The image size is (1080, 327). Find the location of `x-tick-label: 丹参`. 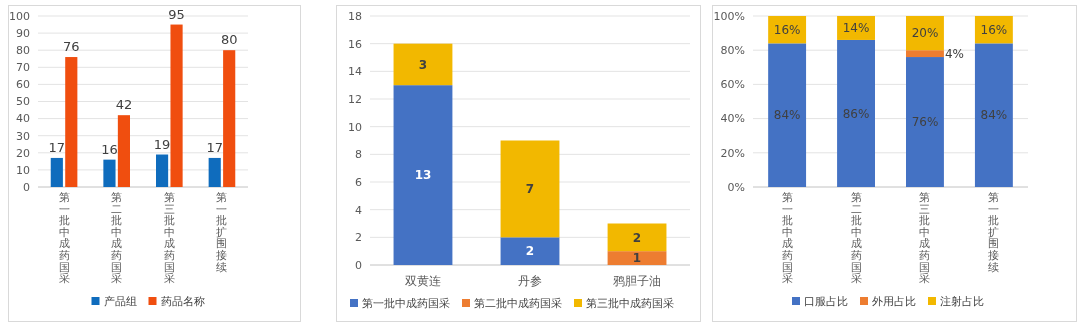

x-tick-label: 丹参 is located at coordinates (530, 281).